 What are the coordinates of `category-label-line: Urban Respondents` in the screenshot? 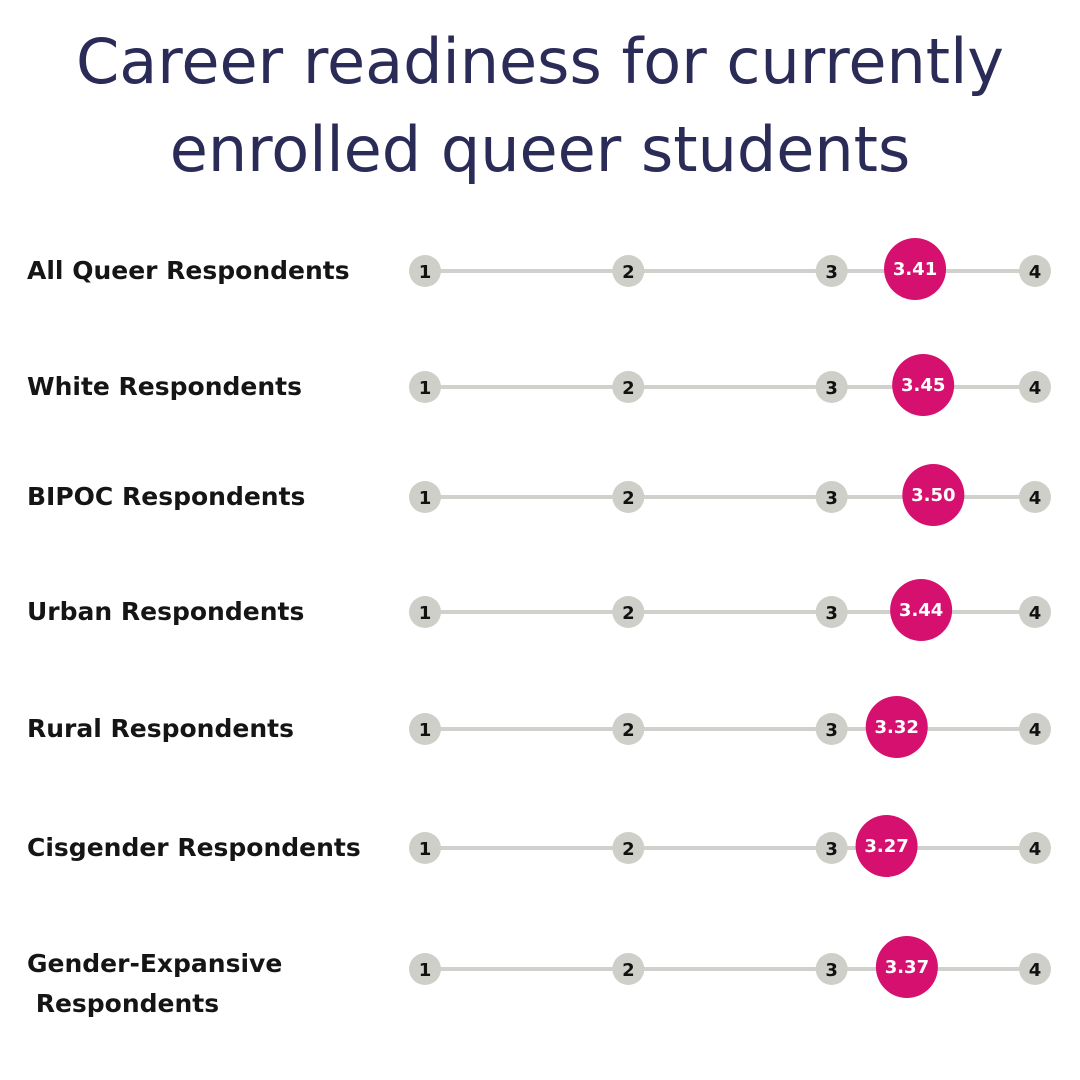 It's located at (166, 611).